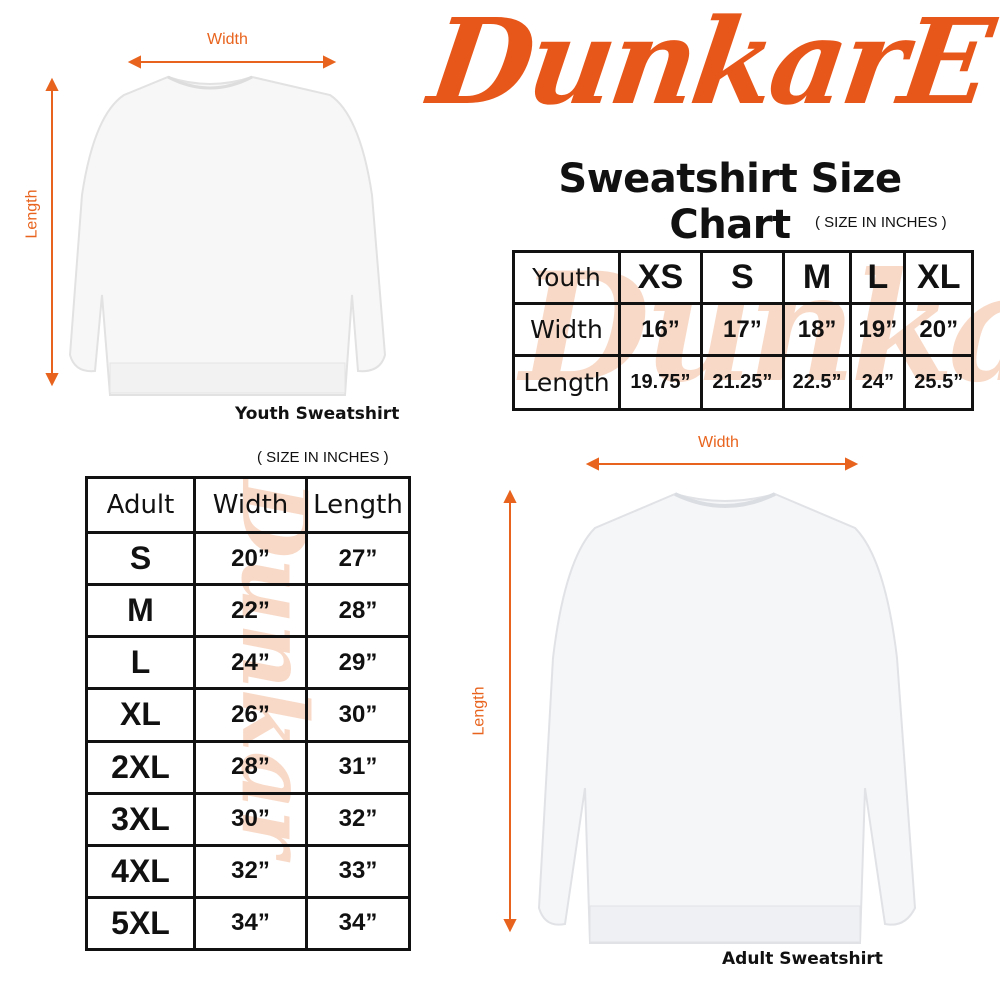 The width and height of the screenshot is (1000, 1000). I want to click on brand-logo: DunkarE, so click(709, 65).